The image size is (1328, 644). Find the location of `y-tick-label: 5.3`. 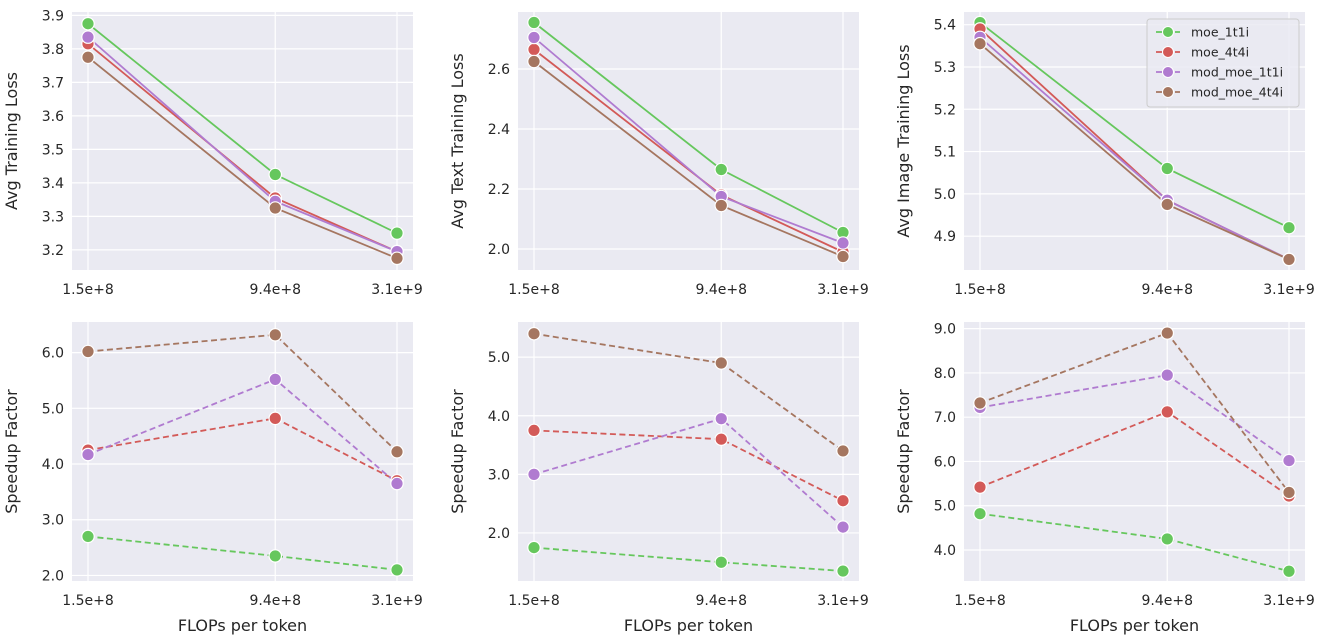

y-tick-label: 5.3 is located at coordinates (945, 68).